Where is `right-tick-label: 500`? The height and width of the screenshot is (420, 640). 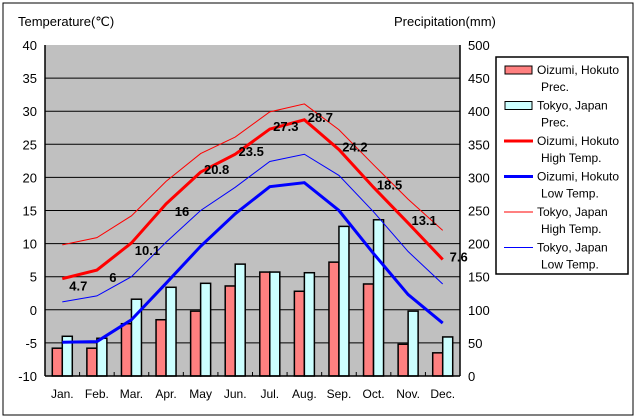
right-tick-label: 500 is located at coordinates (479, 45).